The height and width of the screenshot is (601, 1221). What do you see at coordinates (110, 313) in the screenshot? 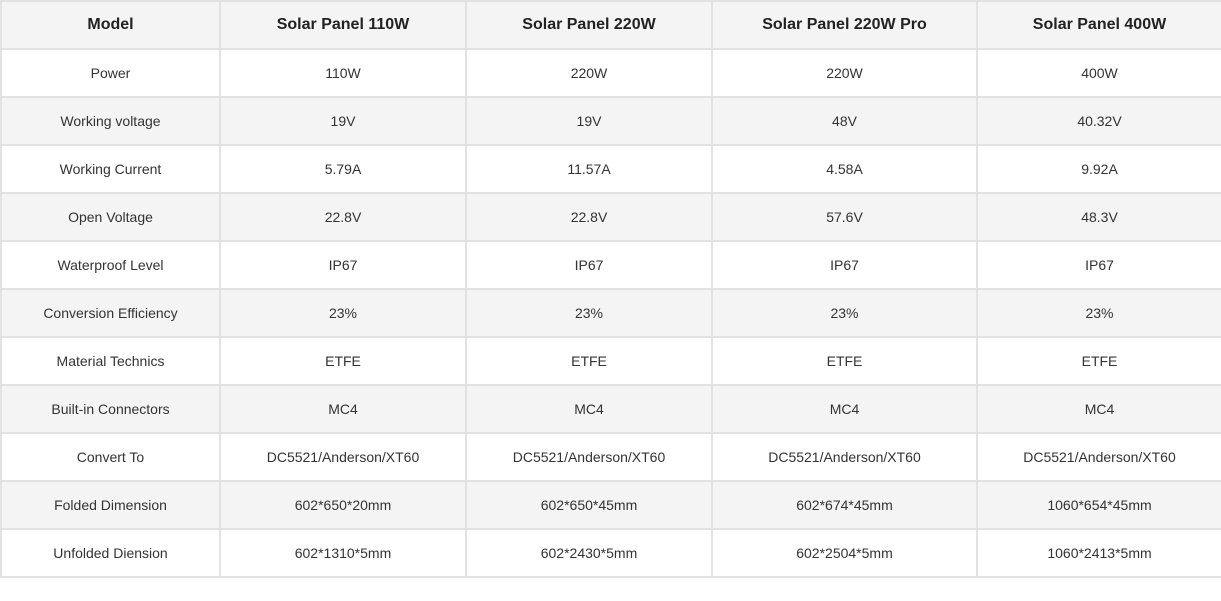
I see `row-label: Conversion Efficiency` at bounding box center [110, 313].